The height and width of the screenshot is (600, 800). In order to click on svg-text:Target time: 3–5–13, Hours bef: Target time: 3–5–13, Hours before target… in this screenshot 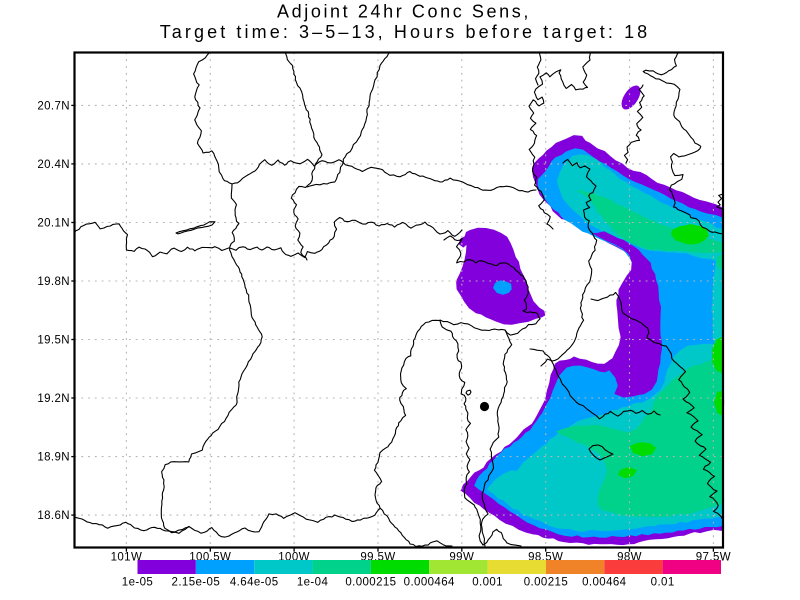, I will do `click(405, 32)`.